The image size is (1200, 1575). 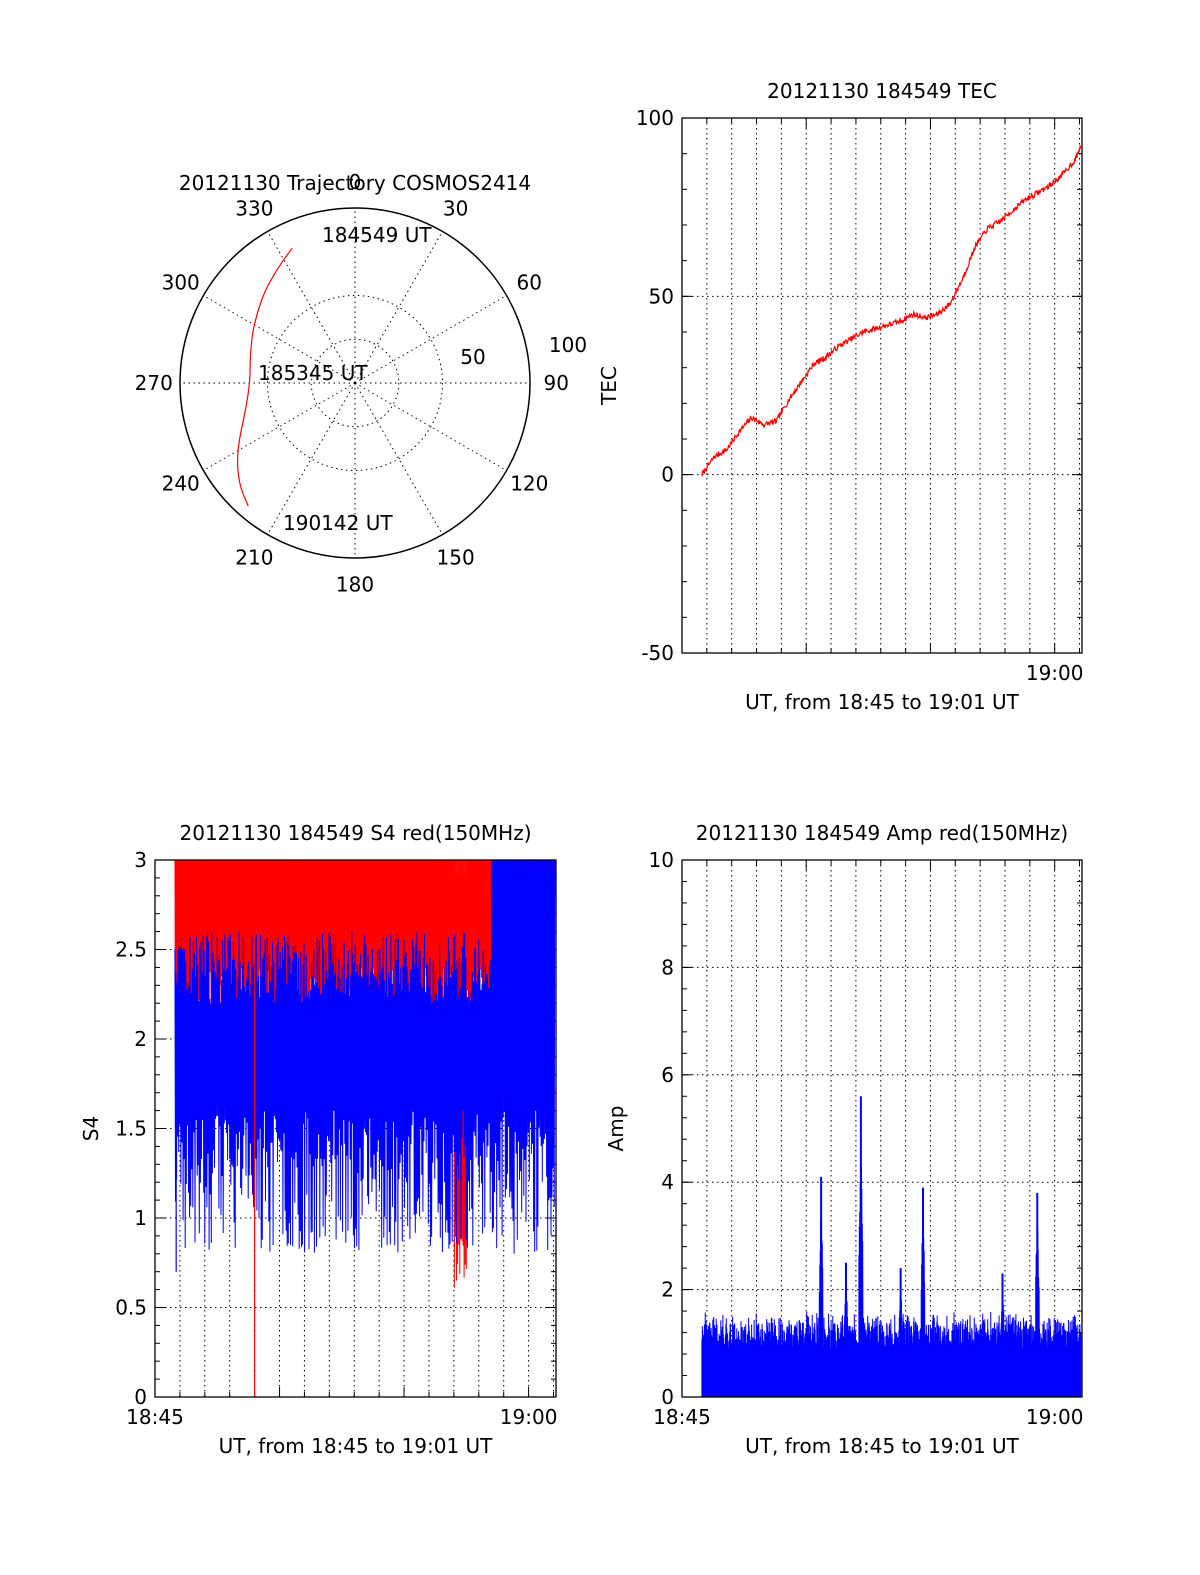 I want to click on y-tick-label: -50, so click(x=657, y=653).